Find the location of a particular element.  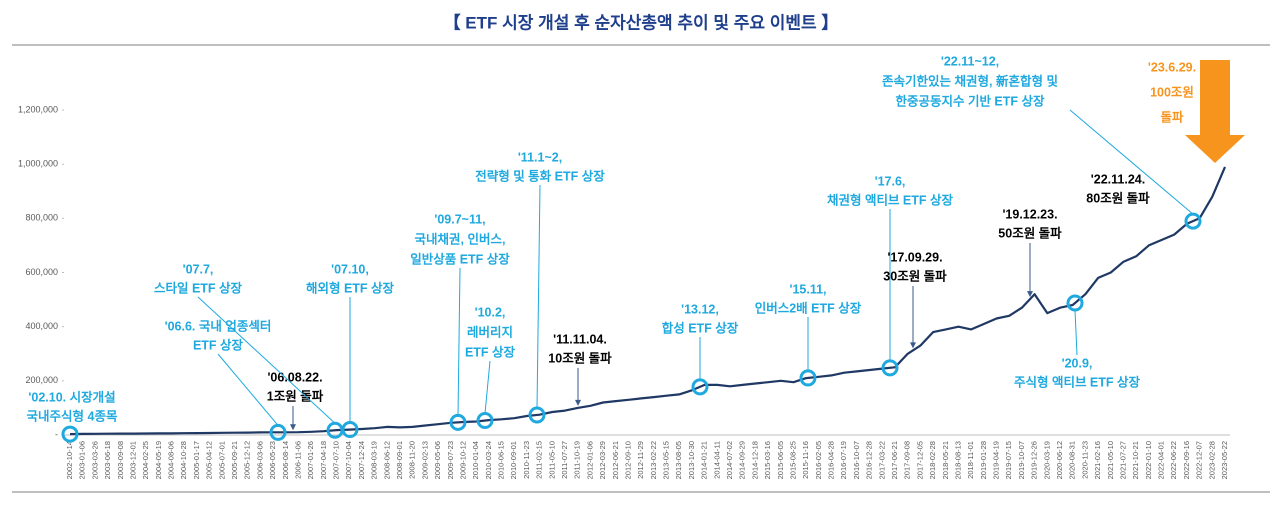

annotation-text: '17.09.29. is located at coordinates (914, 257).